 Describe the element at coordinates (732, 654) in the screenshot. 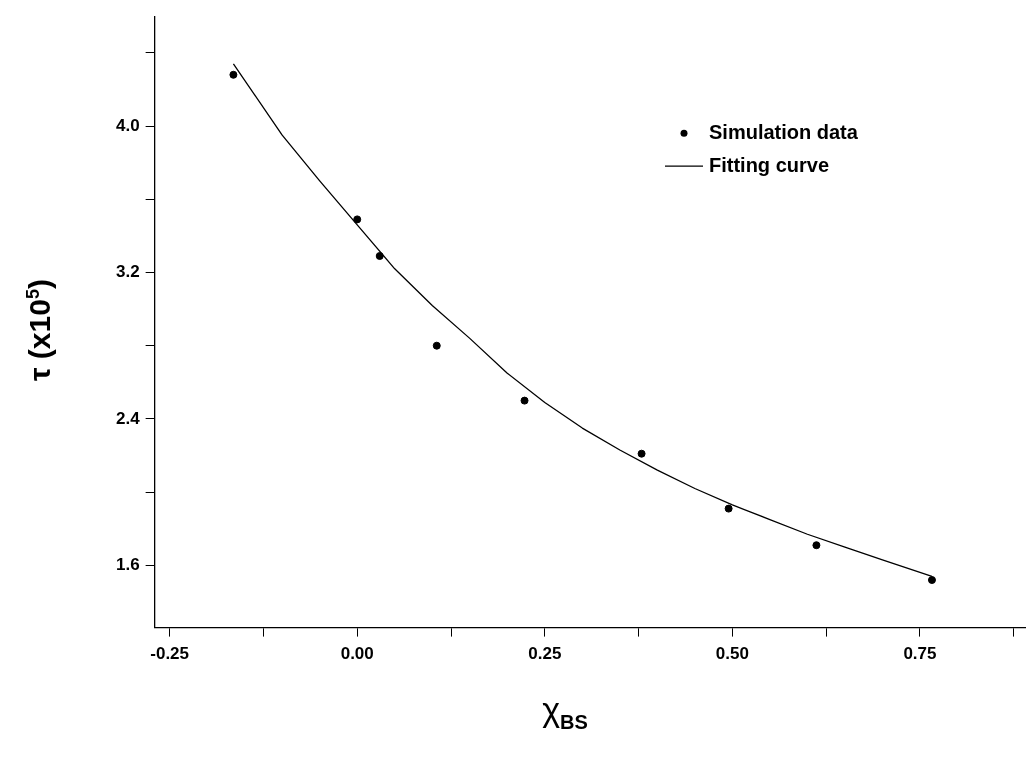

I see `x-tick-label: 0.50` at that location.